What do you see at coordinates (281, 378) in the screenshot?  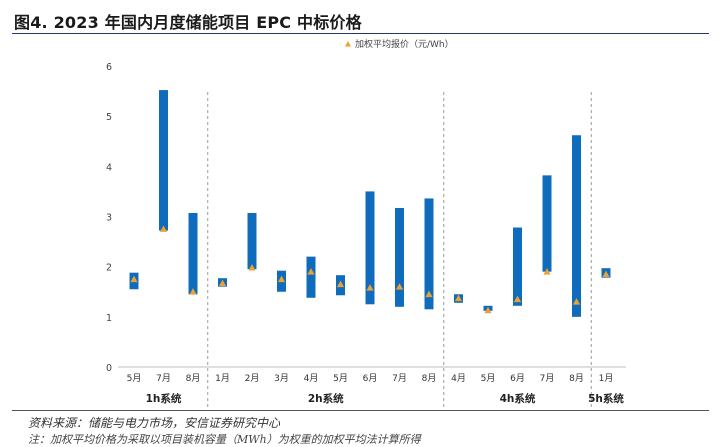 I see `x-tick-label: 3月` at bounding box center [281, 378].